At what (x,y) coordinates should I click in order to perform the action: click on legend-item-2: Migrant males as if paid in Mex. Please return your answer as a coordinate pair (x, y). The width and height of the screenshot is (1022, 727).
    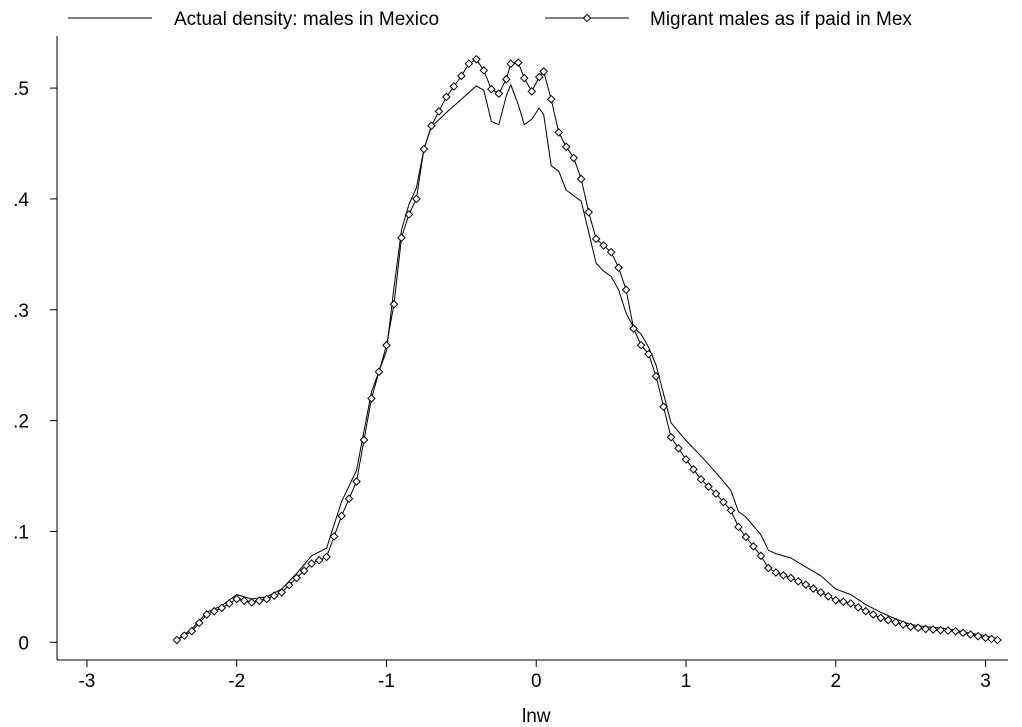
    Looking at the image, I should click on (728, 19).